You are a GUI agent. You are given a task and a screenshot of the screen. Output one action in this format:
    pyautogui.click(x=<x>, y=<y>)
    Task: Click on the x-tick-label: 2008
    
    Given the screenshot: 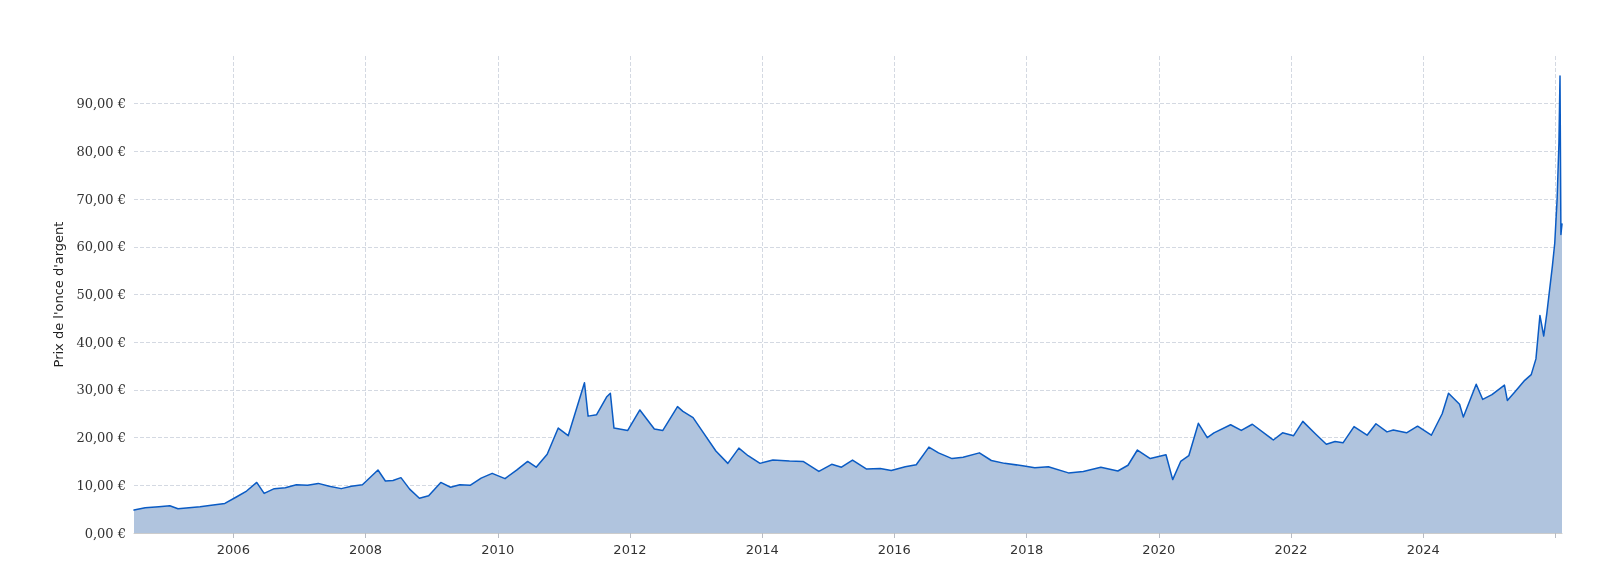 What is the action you would take?
    pyautogui.click(x=365, y=549)
    